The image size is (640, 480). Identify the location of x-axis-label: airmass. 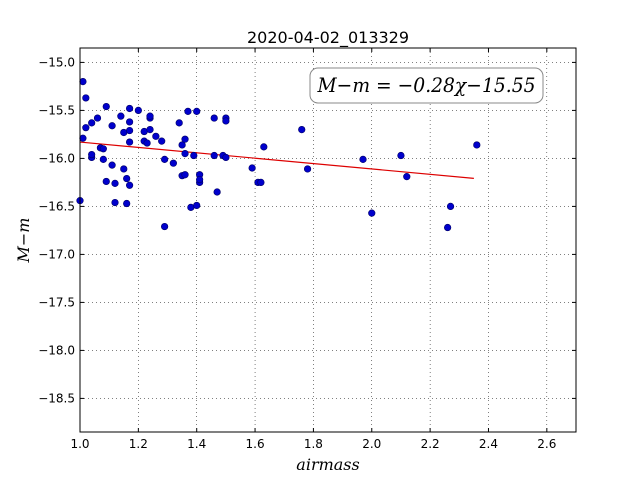
(327, 464).